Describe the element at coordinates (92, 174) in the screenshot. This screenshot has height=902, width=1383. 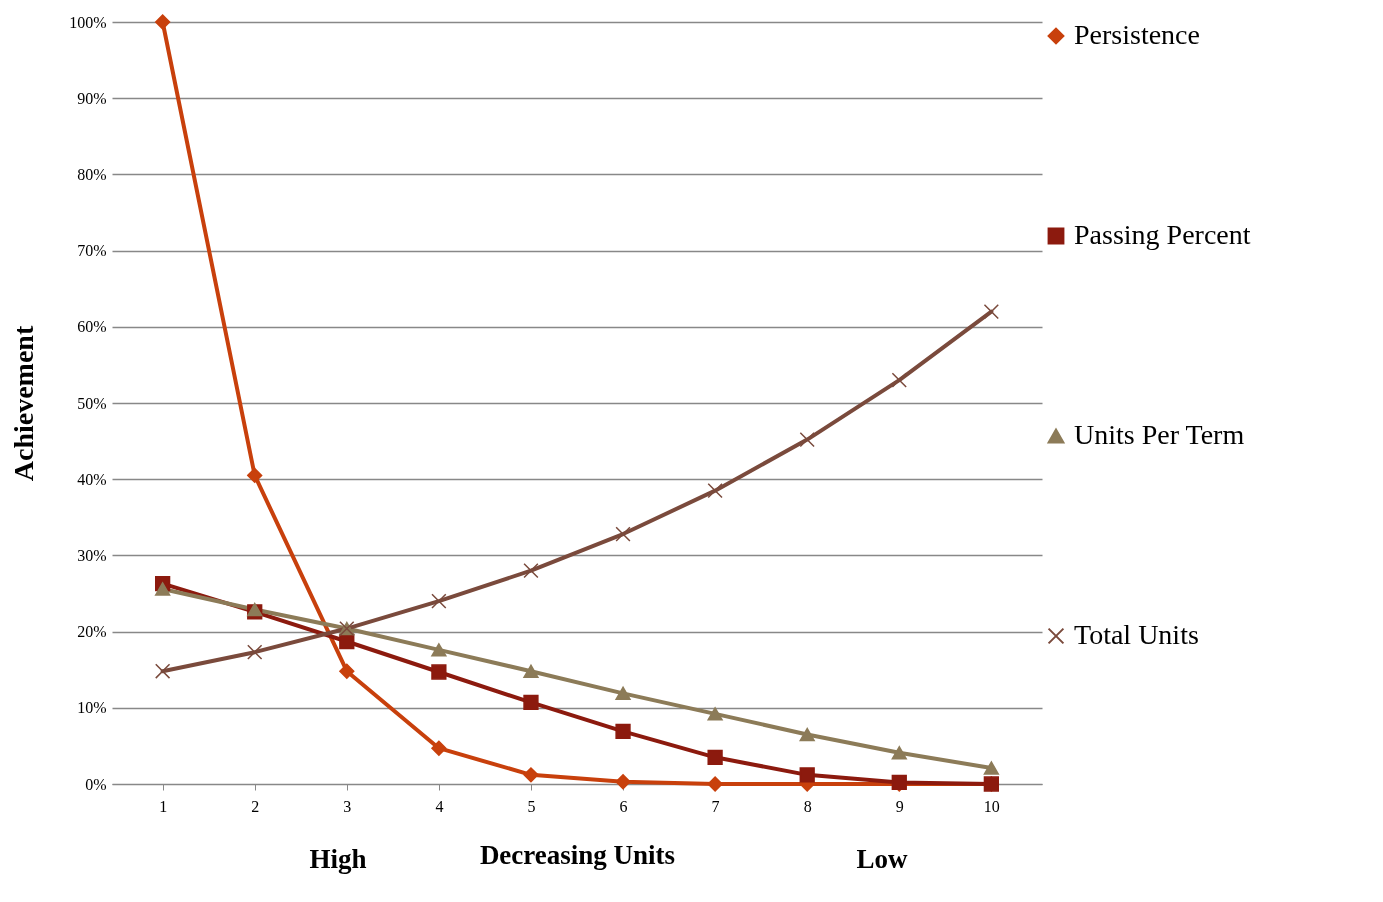
I see `y-tick-label: 80%` at that location.